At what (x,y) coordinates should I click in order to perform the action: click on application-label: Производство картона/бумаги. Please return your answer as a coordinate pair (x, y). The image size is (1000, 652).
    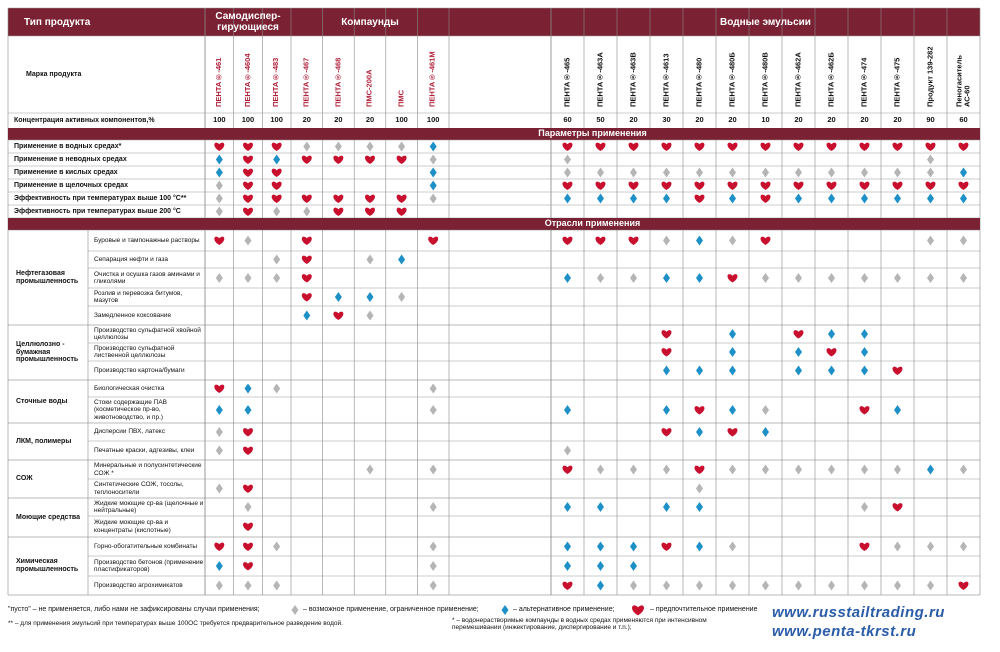
    Looking at the image, I should click on (139, 370).